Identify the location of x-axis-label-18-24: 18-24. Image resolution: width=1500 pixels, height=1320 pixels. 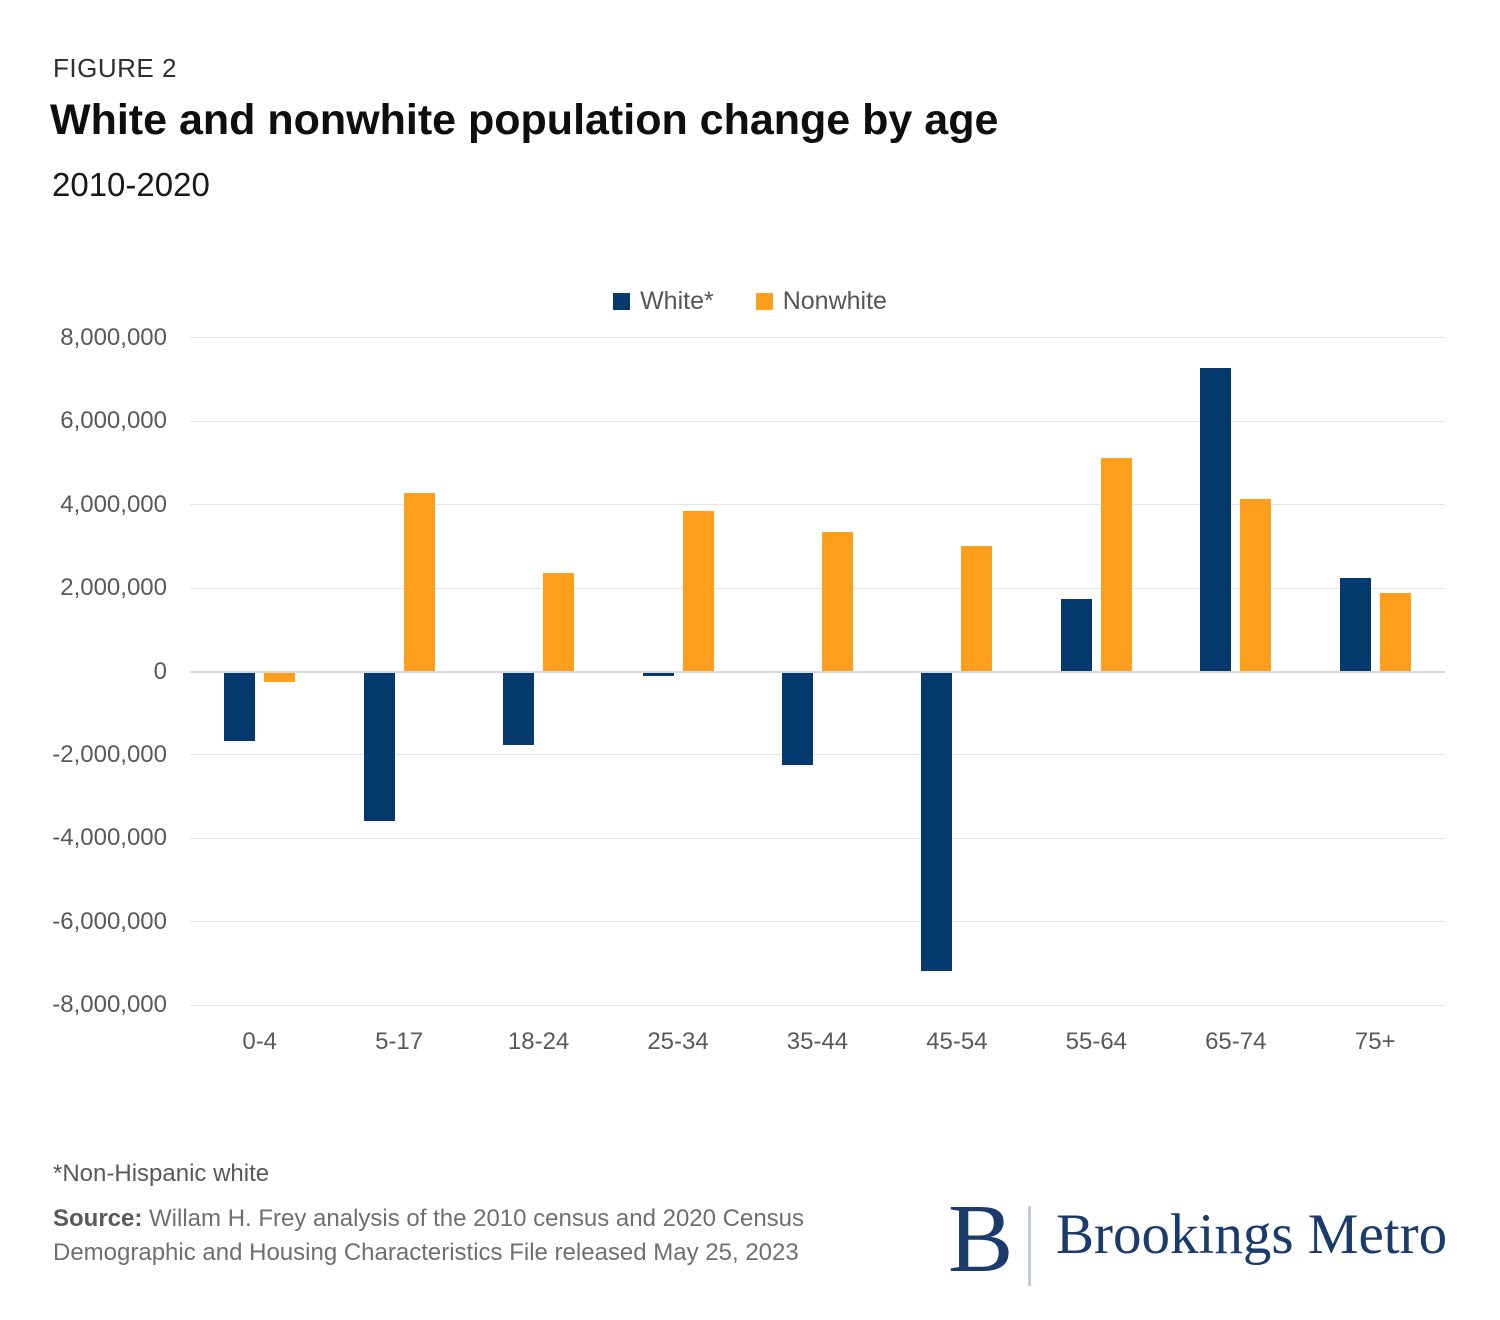
(538, 1041).